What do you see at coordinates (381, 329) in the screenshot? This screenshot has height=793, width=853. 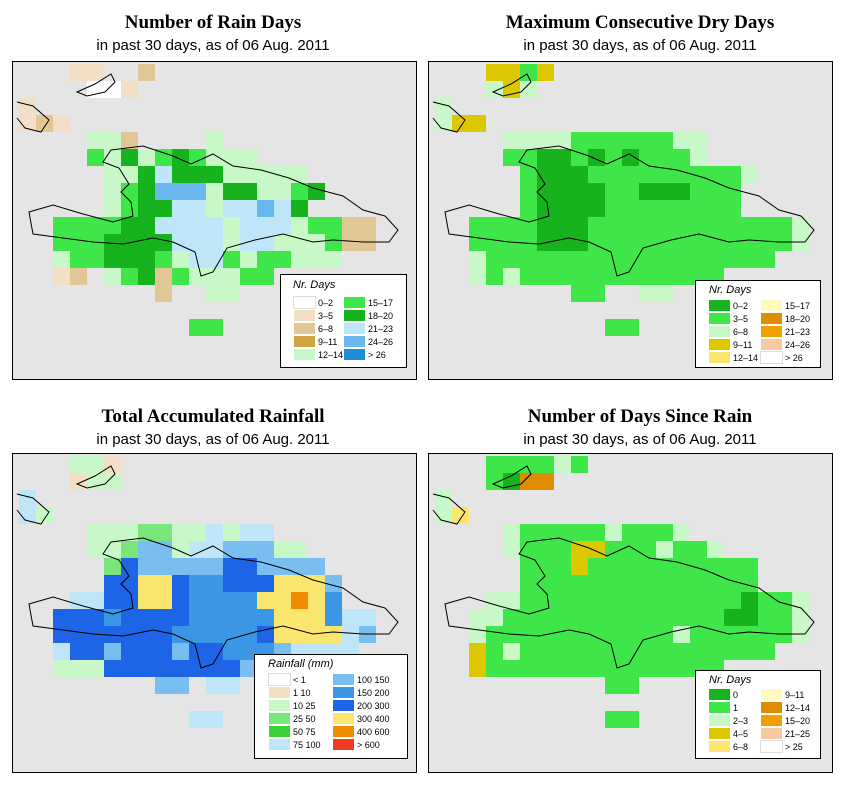 I see `legend-label: 21–23` at bounding box center [381, 329].